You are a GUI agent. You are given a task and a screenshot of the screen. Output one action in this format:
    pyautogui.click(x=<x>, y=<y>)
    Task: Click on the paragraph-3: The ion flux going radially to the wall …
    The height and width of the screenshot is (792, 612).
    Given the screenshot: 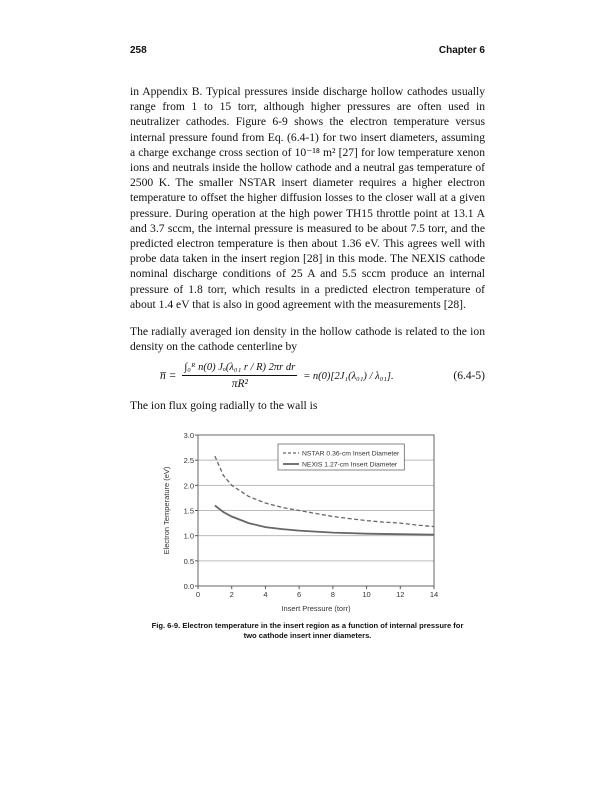 What is the action you would take?
    pyautogui.click(x=224, y=406)
    